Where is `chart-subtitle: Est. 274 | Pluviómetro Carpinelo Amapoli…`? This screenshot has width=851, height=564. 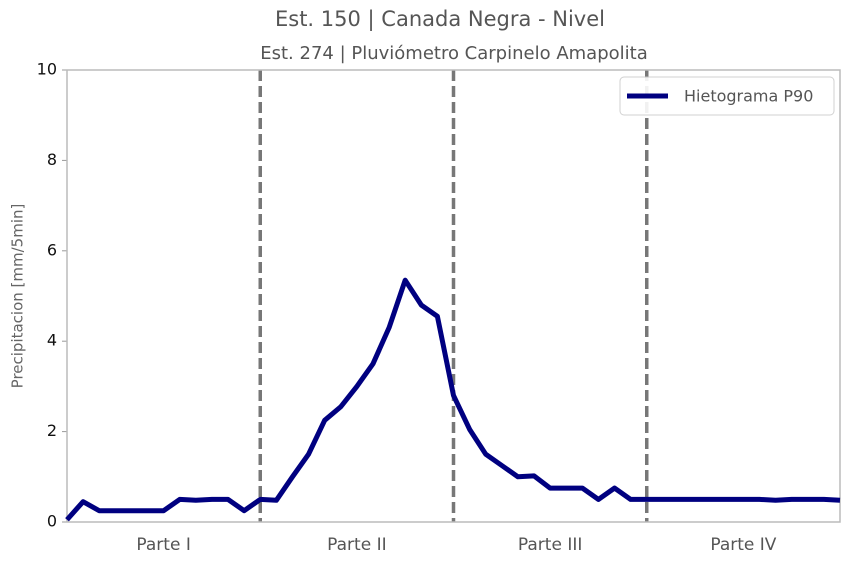
chart-subtitle: Est. 274 | Pluviómetro Carpinelo Amapoli… is located at coordinates (454, 53).